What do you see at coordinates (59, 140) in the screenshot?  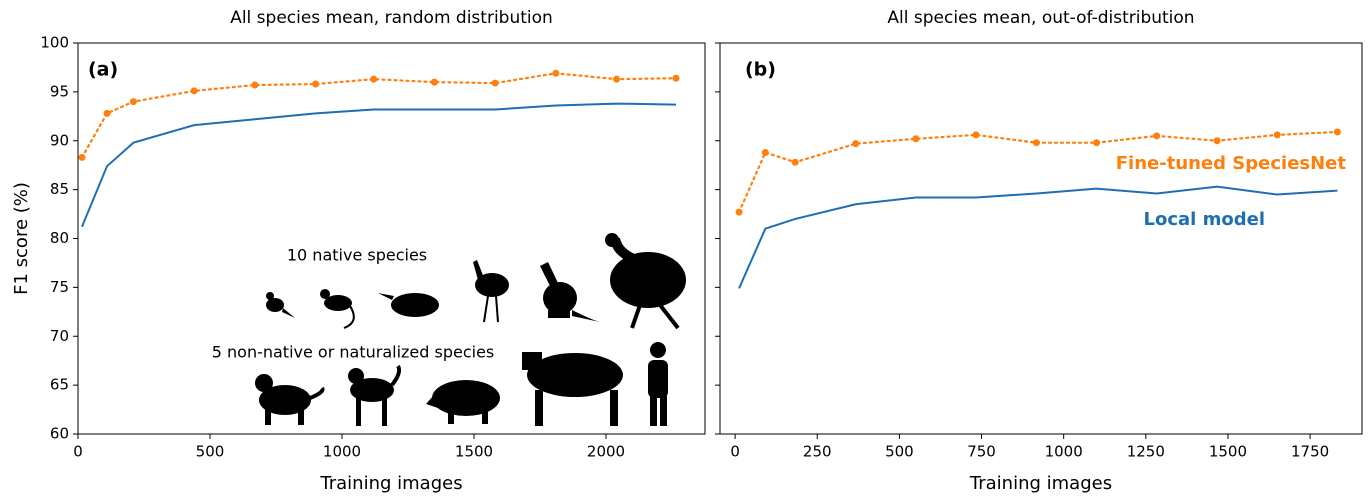 I see `y-tick-label: 90` at bounding box center [59, 140].